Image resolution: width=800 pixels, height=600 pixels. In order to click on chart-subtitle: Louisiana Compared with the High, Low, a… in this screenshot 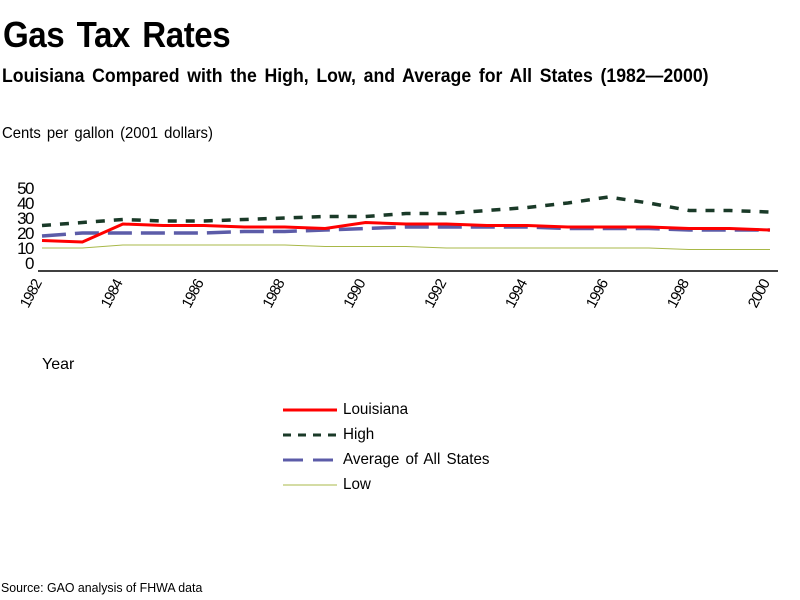, I will do `click(355, 76)`.